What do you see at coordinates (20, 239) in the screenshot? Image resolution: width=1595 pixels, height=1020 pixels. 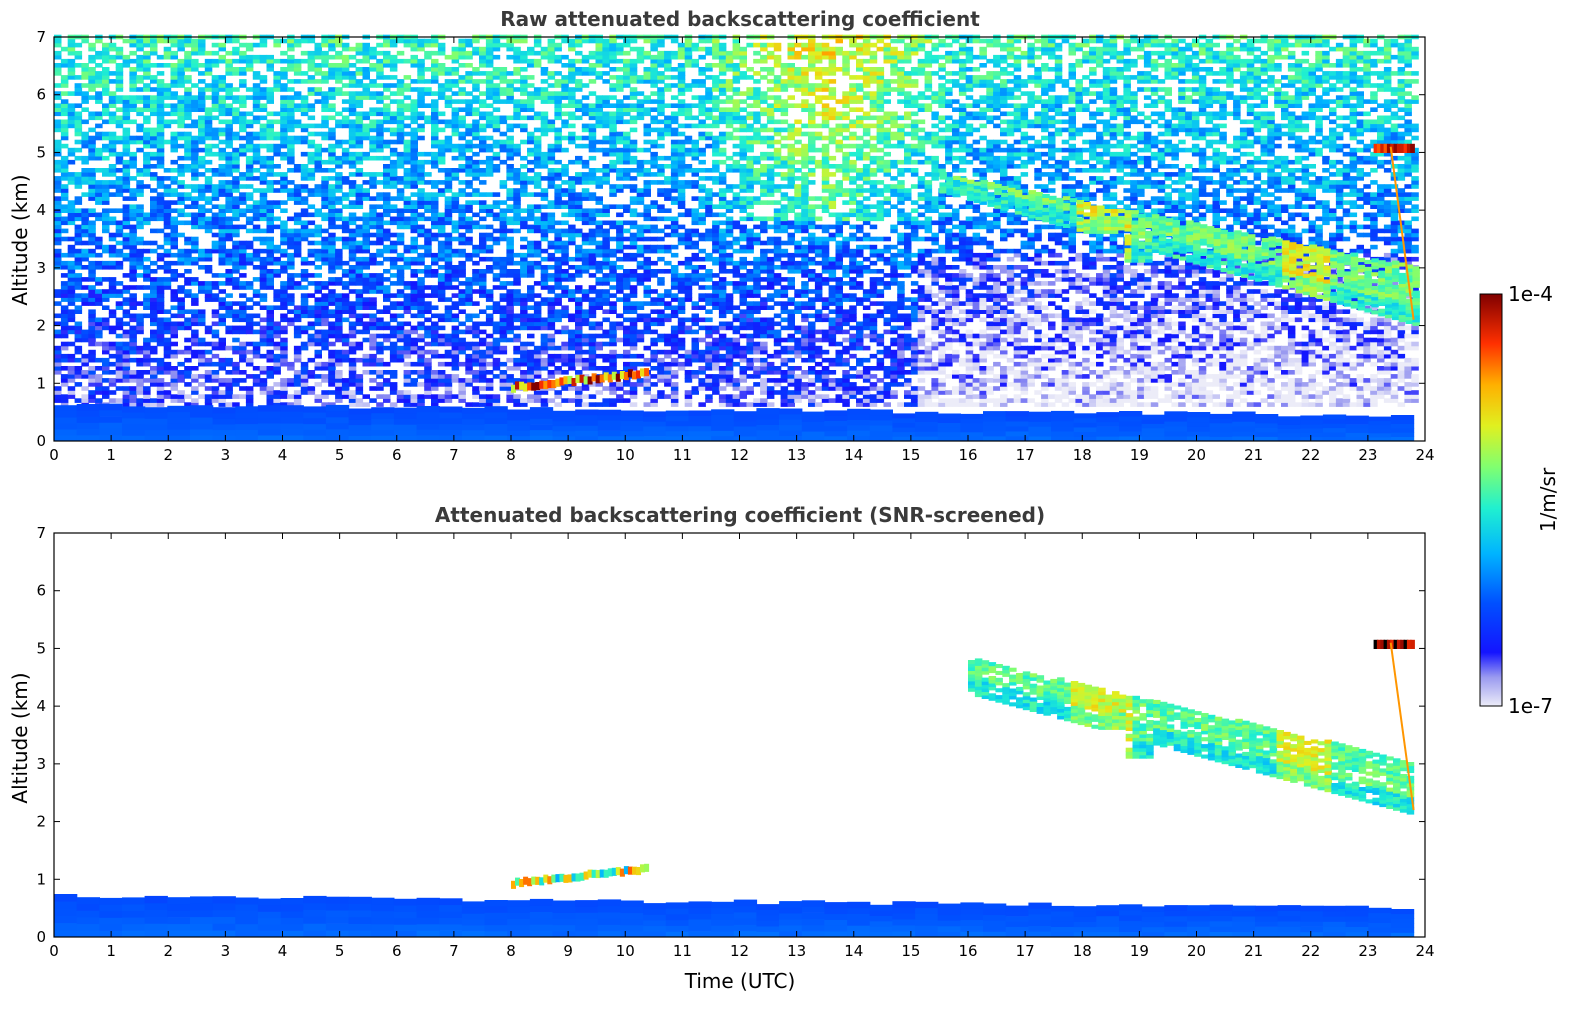 I see `panel1-ylabel: Altitude (km)` at bounding box center [20, 239].